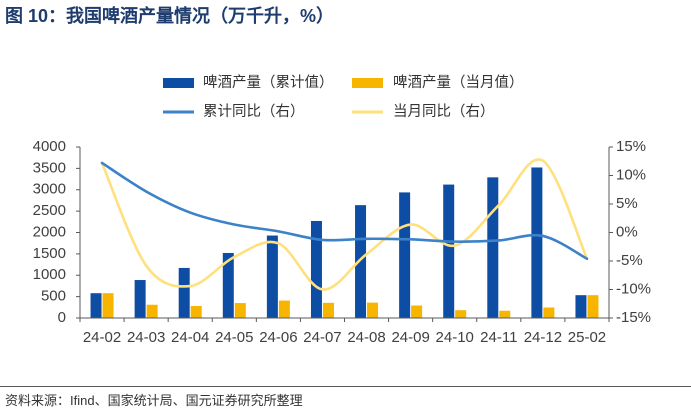 The height and width of the screenshot is (413, 691). What do you see at coordinates (49, 146) in the screenshot?
I see `left-y-tick-label: 4000` at bounding box center [49, 146].